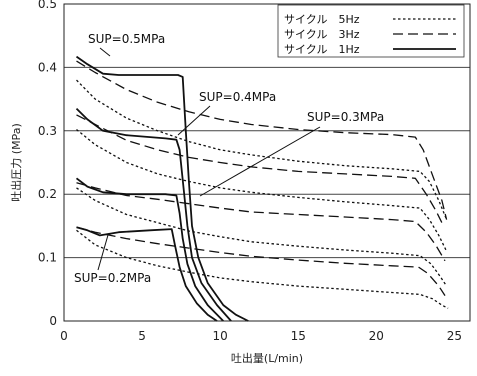 This screenshot has width=477, height=376. Describe the element at coordinates (47, 258) in the screenshot. I see `y-tick-label-1: 0.1` at that location.